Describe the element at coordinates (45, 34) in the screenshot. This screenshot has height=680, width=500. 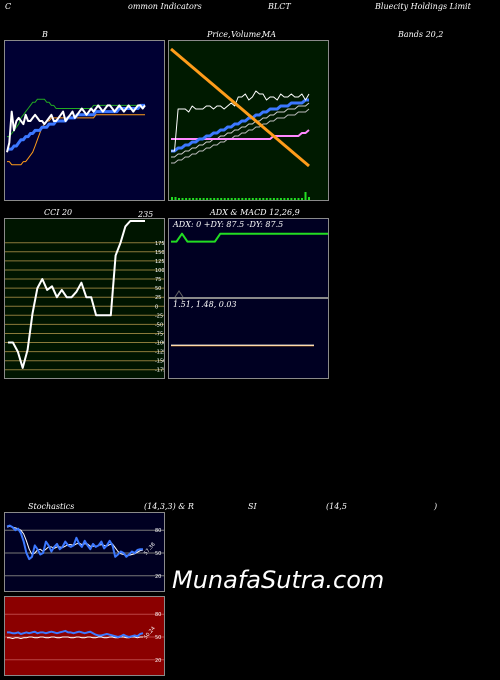
I see `bands-label-b: B` at that location.